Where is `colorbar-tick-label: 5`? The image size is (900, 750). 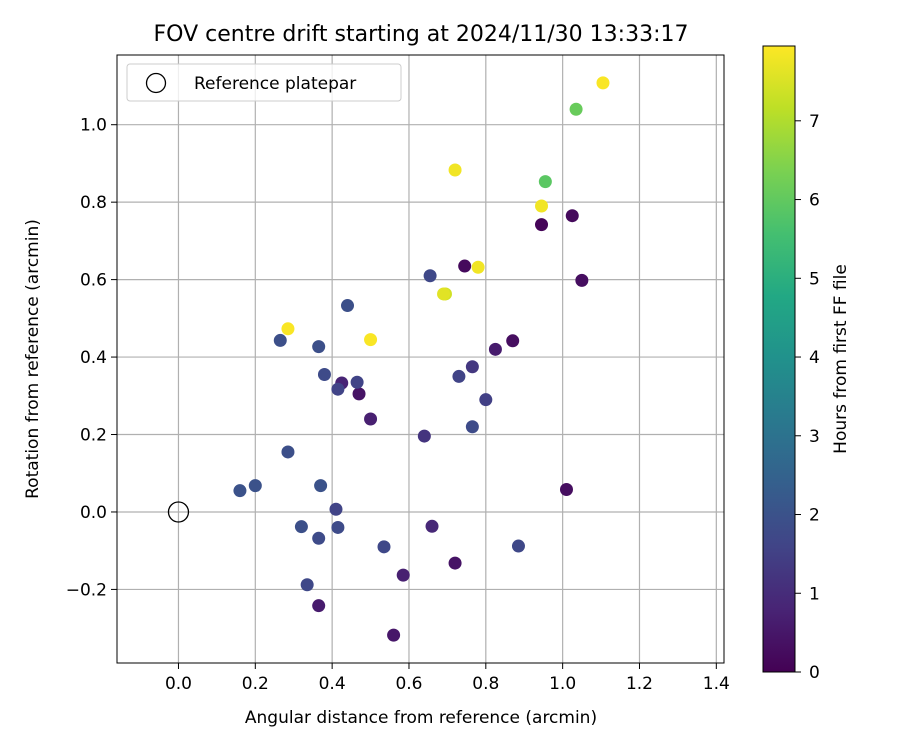
colorbar-tick-label: 5 is located at coordinates (814, 279).